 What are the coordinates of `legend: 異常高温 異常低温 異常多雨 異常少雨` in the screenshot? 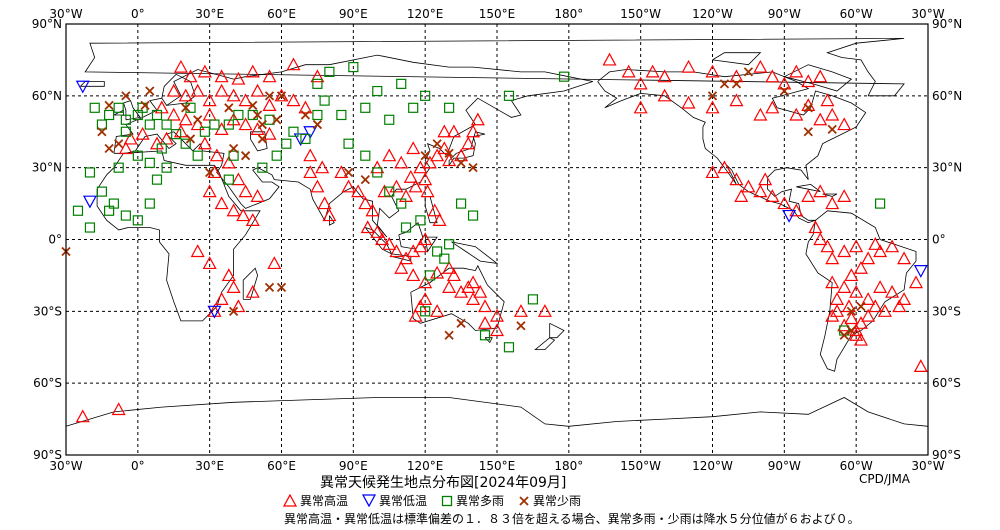 It's located at (432, 500).